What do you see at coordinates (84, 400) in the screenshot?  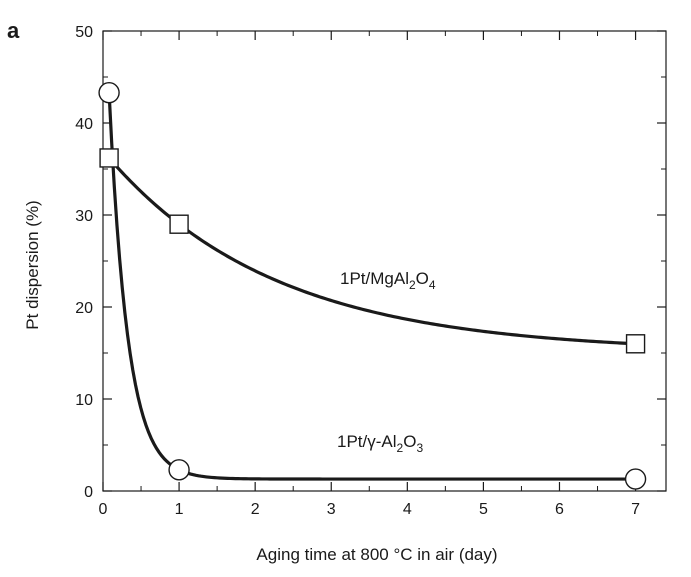 I see `y-tick-label: 10` at bounding box center [84, 400].